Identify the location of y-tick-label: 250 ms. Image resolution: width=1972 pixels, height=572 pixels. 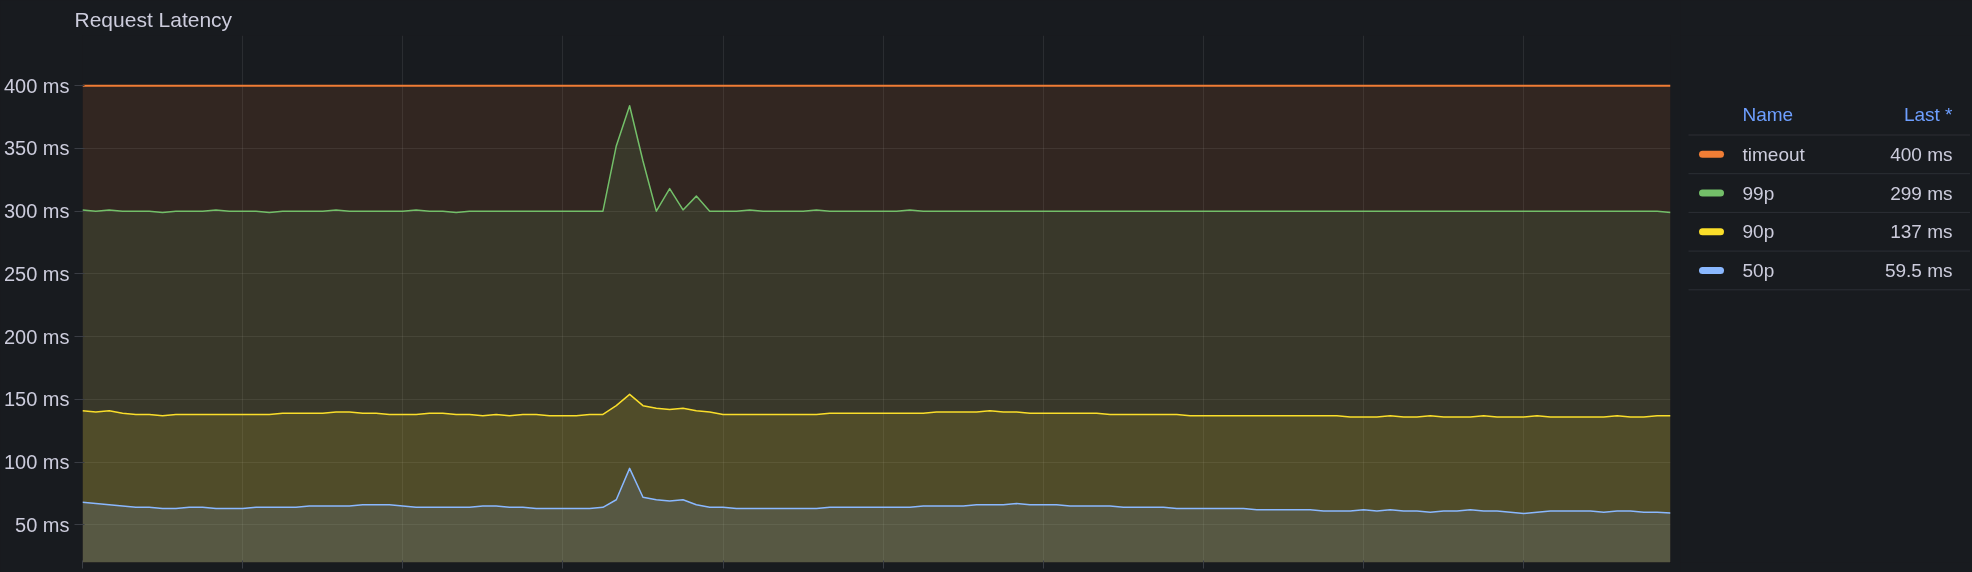
(36, 273).